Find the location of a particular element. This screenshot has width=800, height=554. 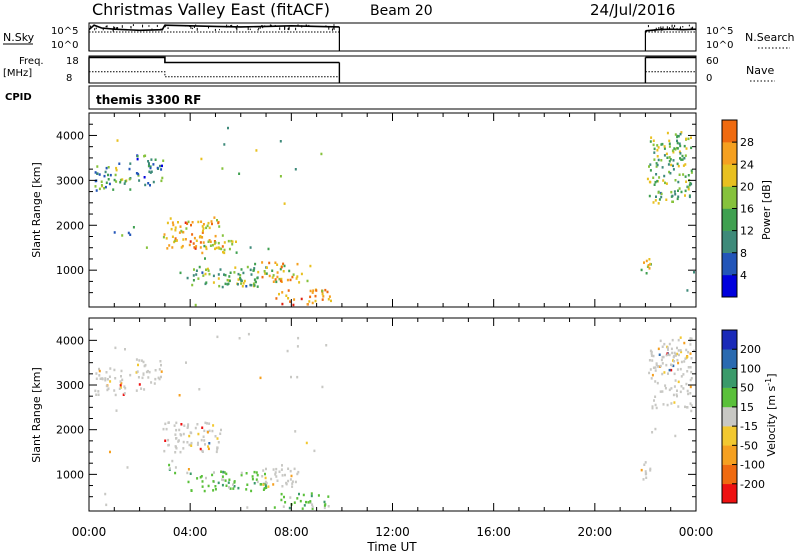

nsky-label: N.Sky is located at coordinates (19, 37).